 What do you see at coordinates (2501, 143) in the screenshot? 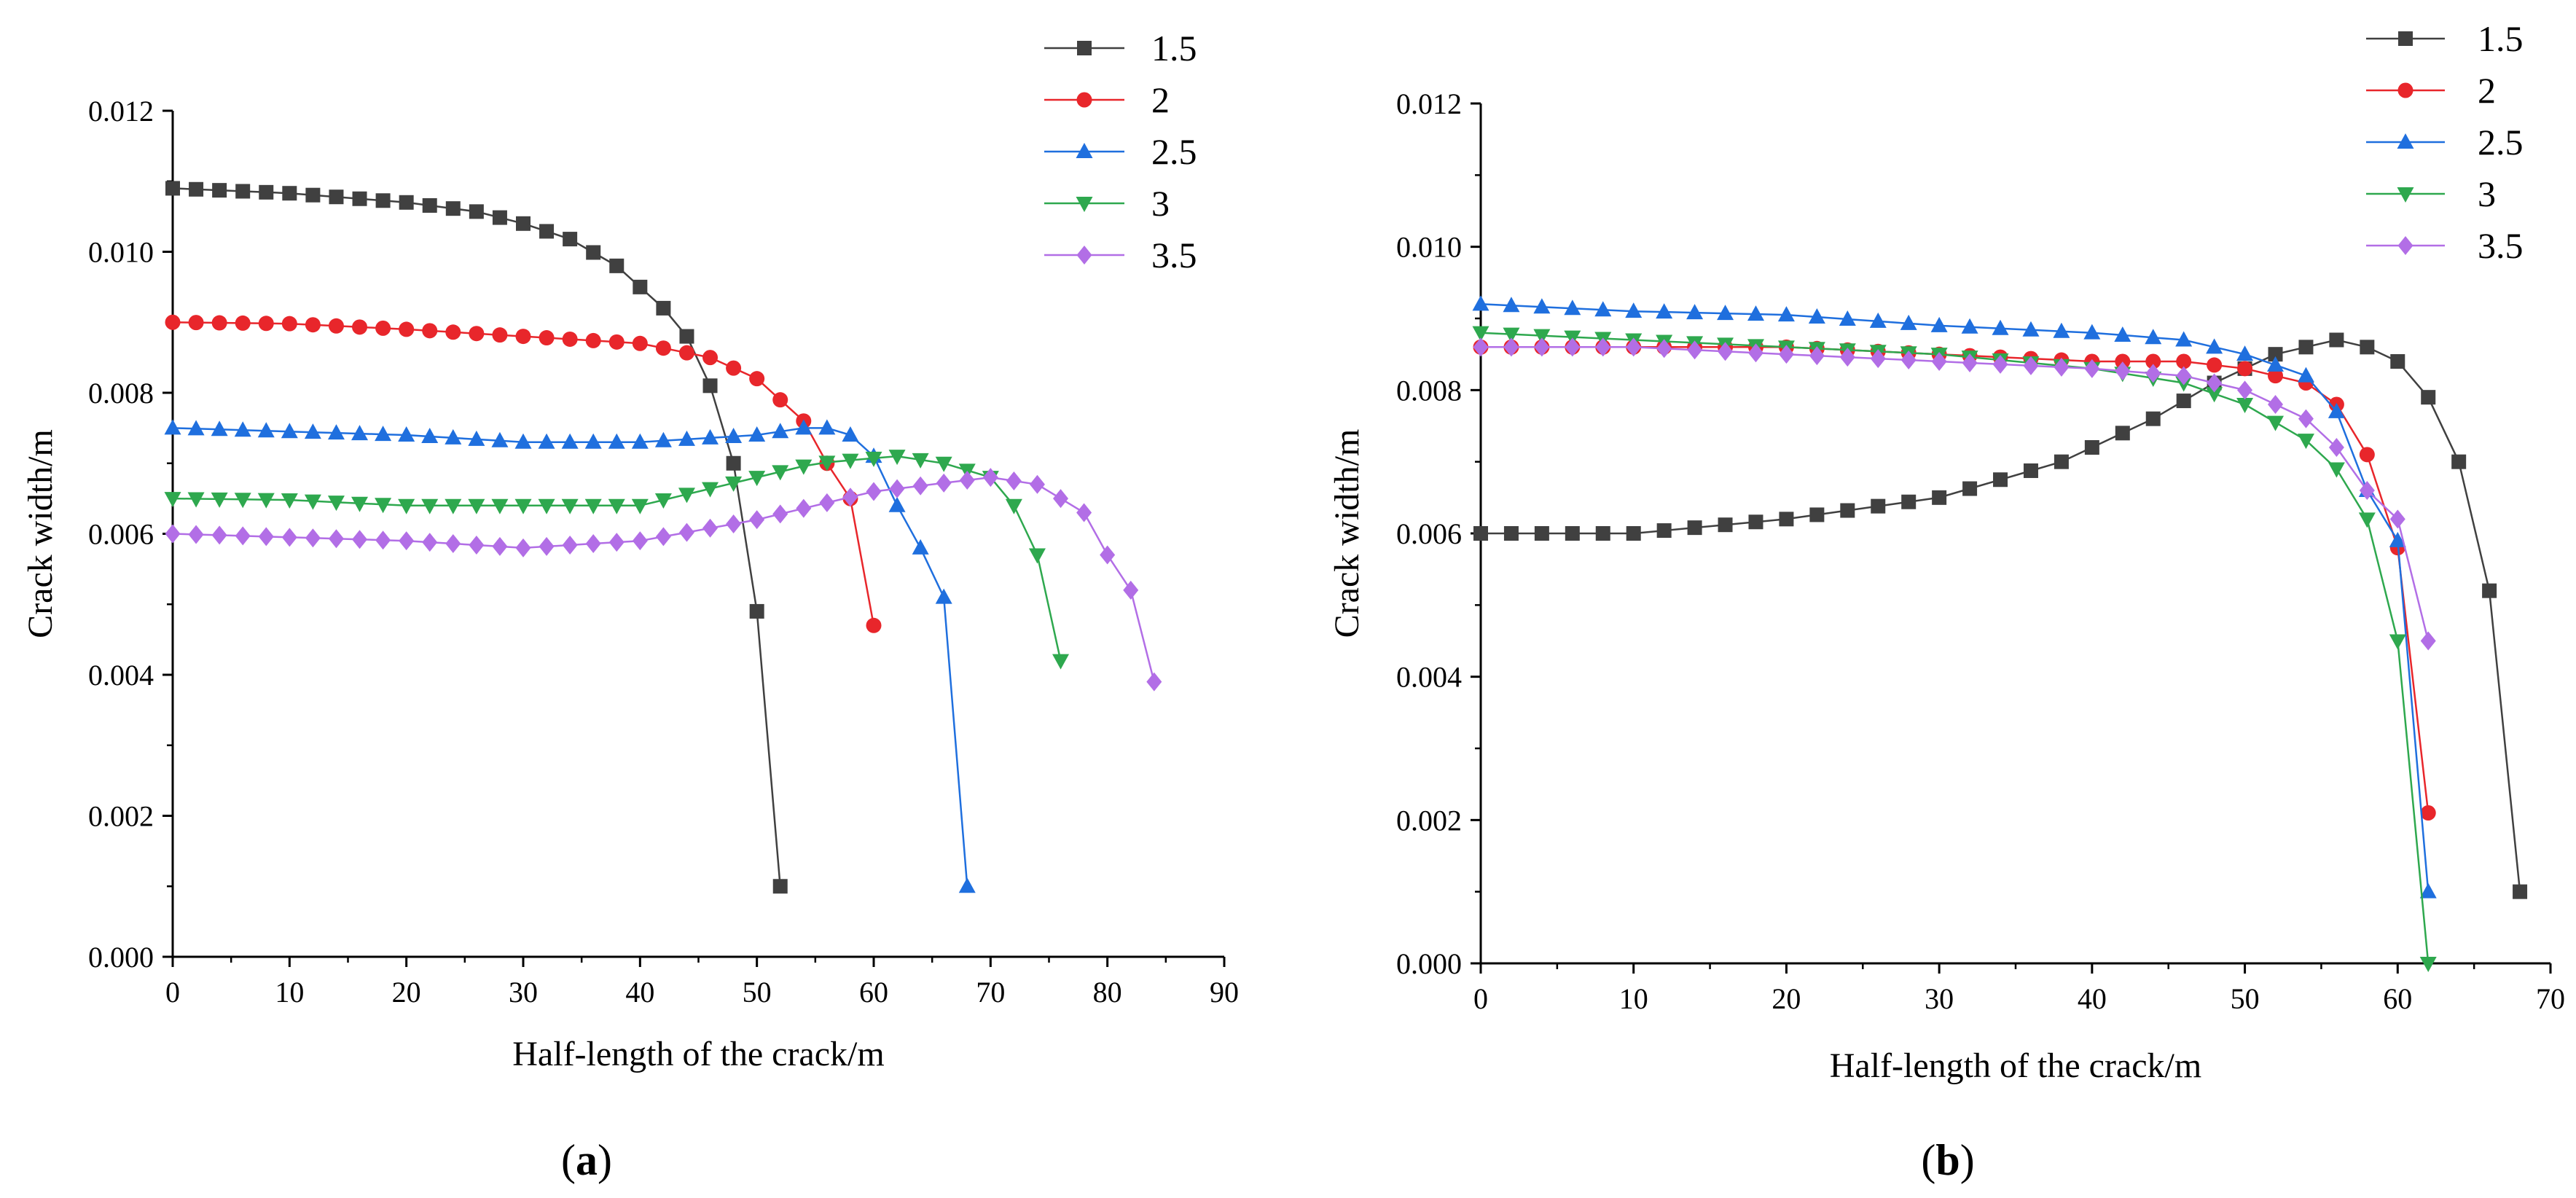
I see `legend-label: 2.5` at bounding box center [2501, 143].